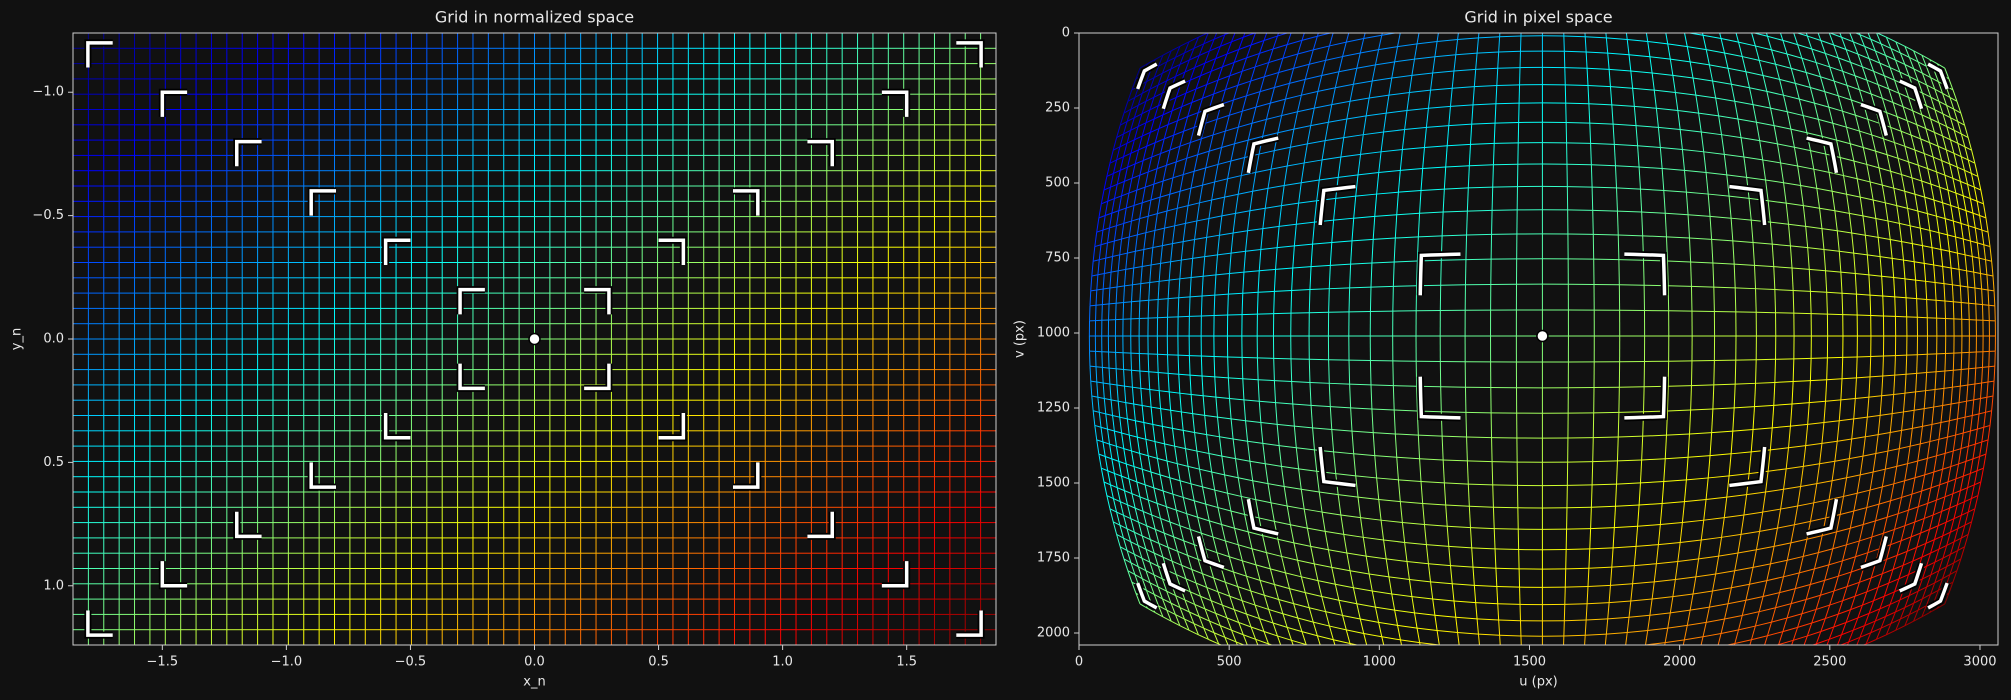 This screenshot has height=700, width=2011. I want to click on x-tick-label: 1.0, so click(782, 662).